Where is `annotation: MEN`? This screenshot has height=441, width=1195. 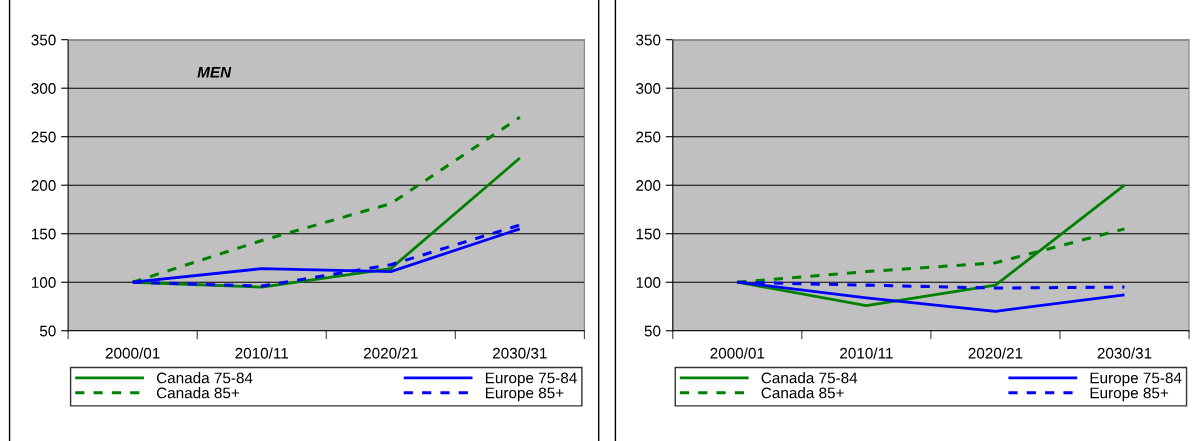 annotation: MEN is located at coordinates (214, 72).